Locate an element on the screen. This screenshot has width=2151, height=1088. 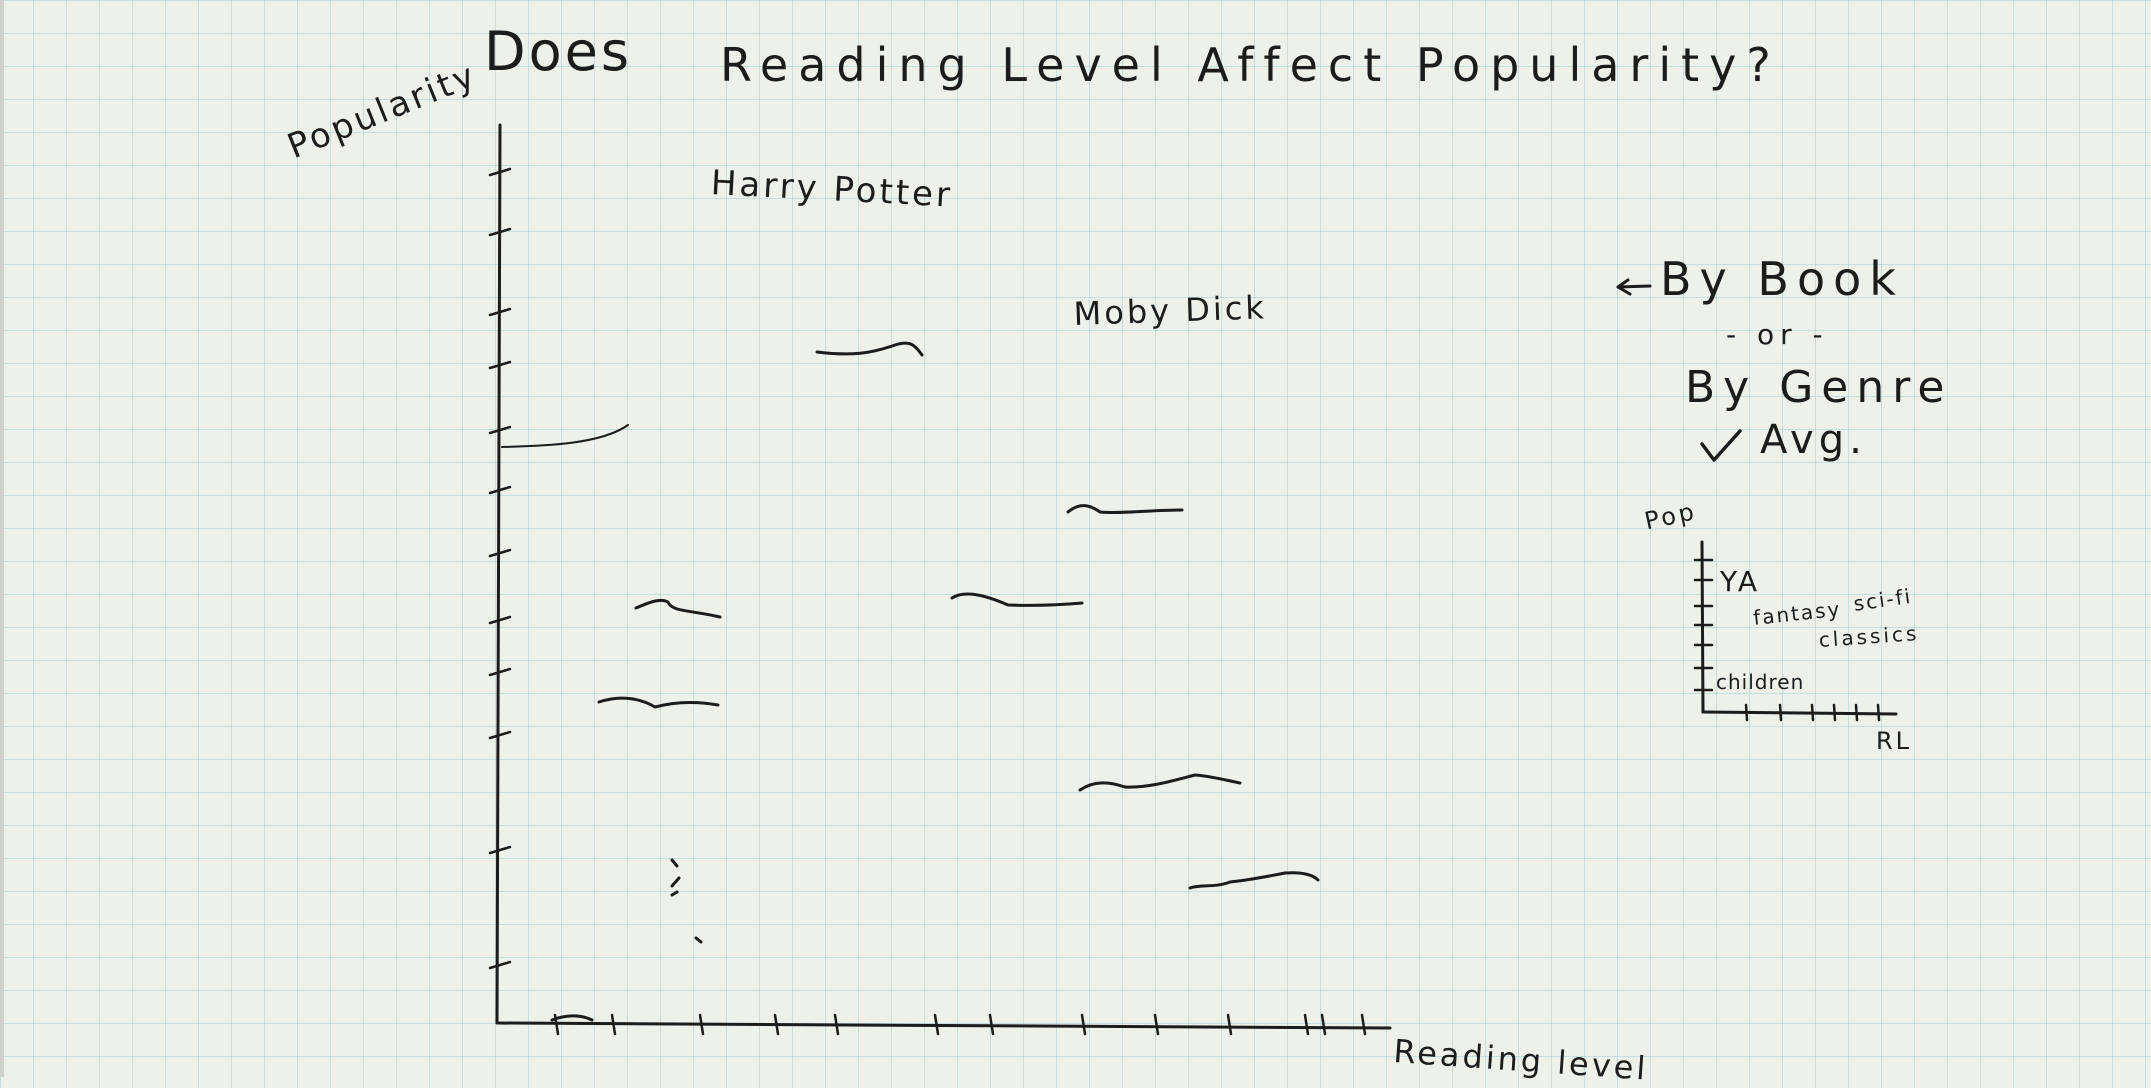
option-or: - or - is located at coordinates (1777, 334).